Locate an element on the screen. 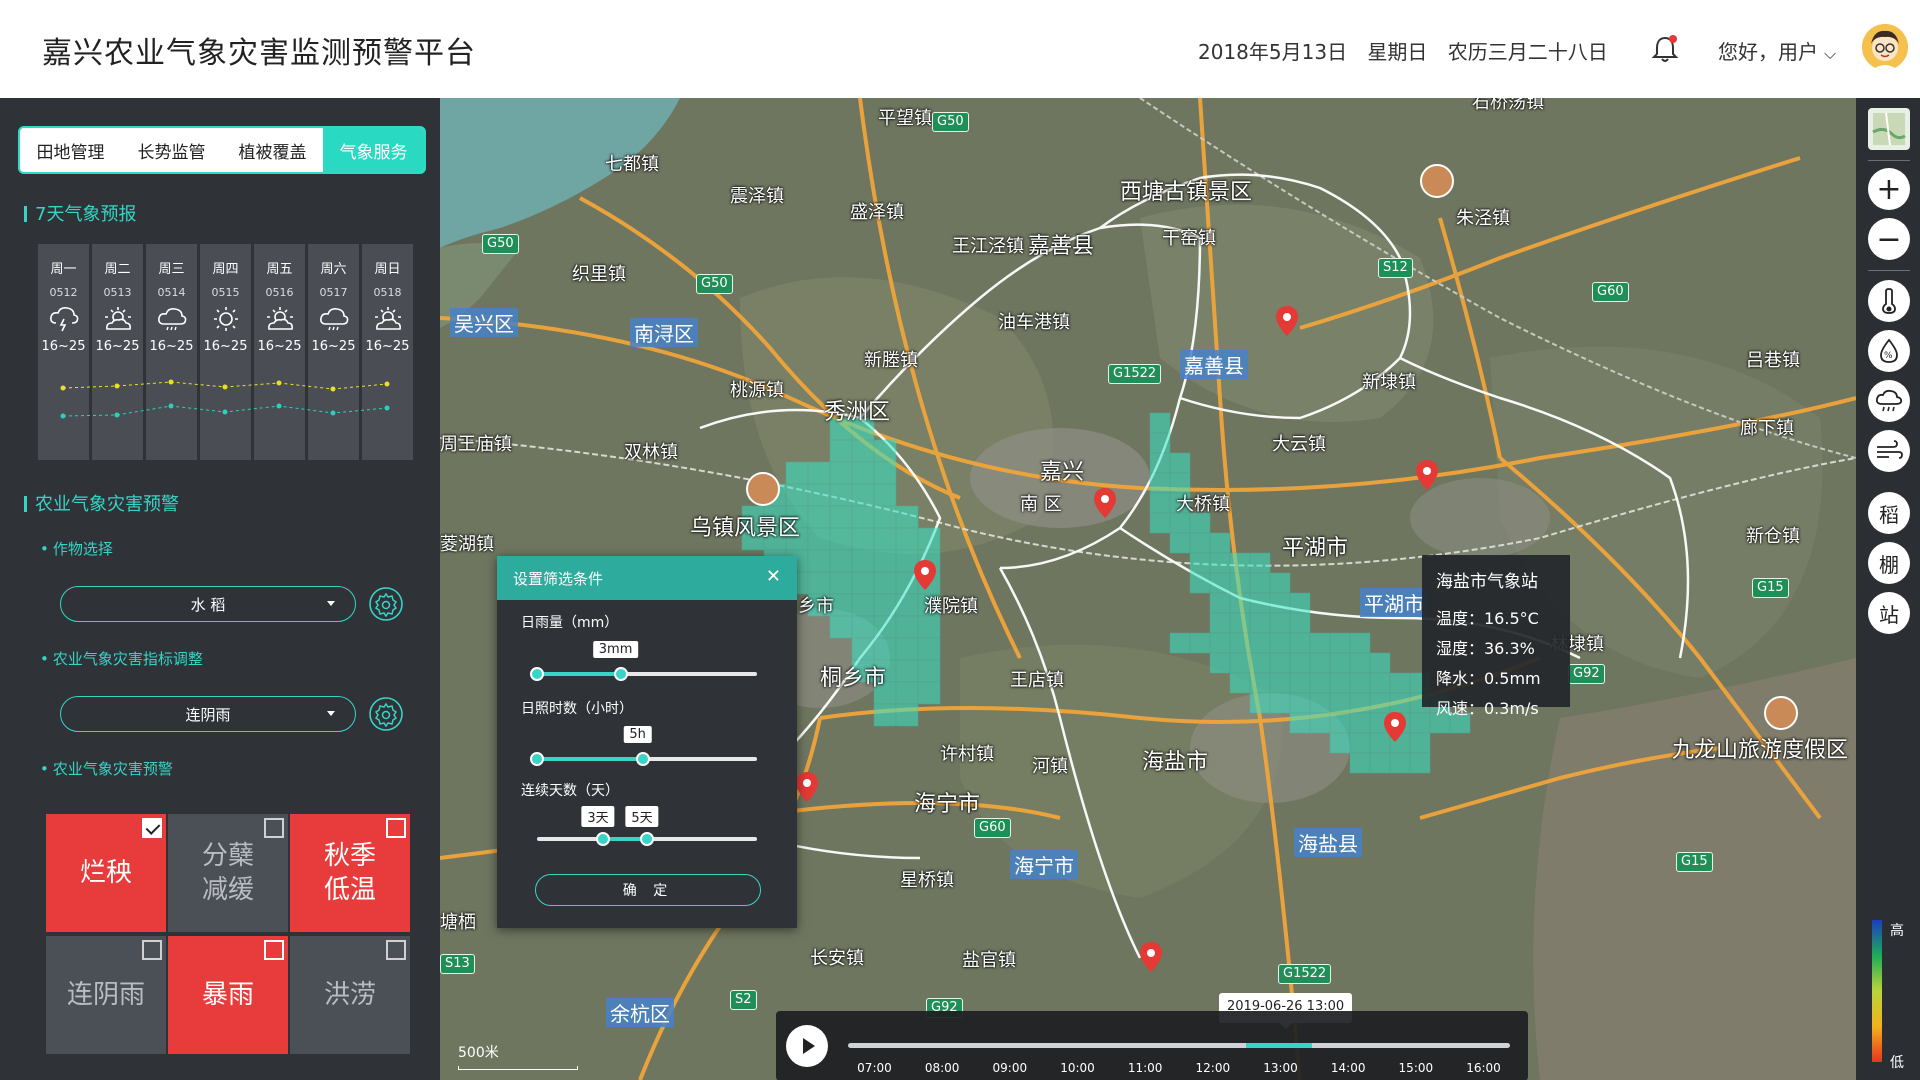 This screenshot has height=1080, width=1920. forecast-day-date: 0517 is located at coordinates (333, 292).